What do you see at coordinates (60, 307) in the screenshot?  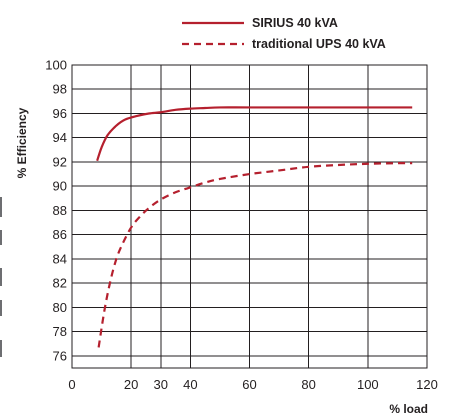 I see `y-tick-label: 80` at bounding box center [60, 307].